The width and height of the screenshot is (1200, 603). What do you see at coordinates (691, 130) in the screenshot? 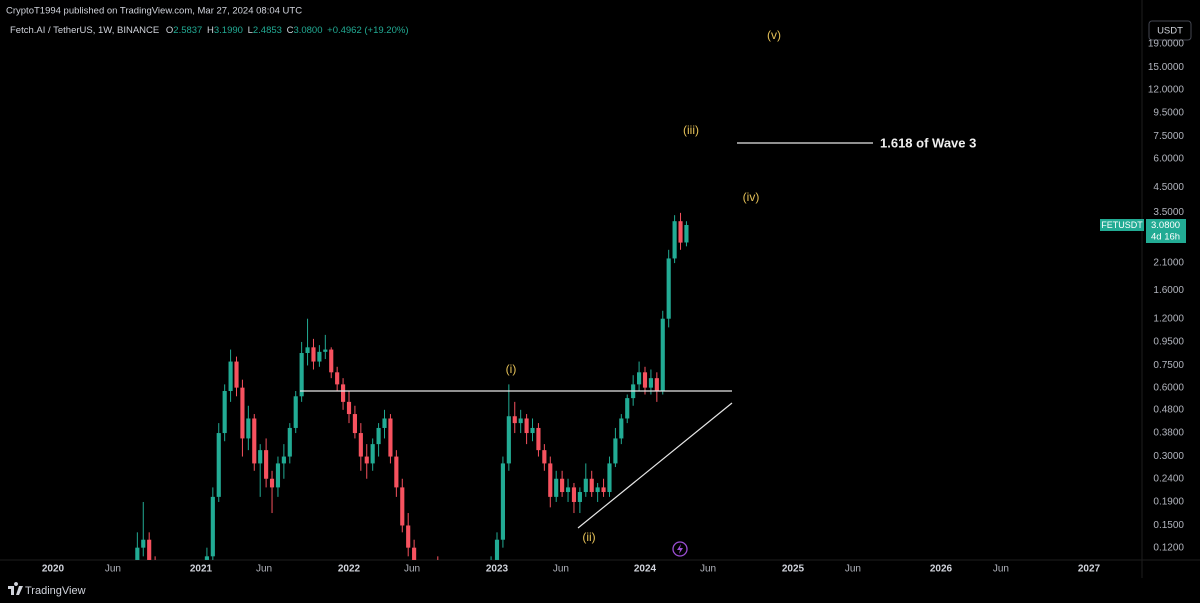
I see `wave-label: (iii)` at bounding box center [691, 130].